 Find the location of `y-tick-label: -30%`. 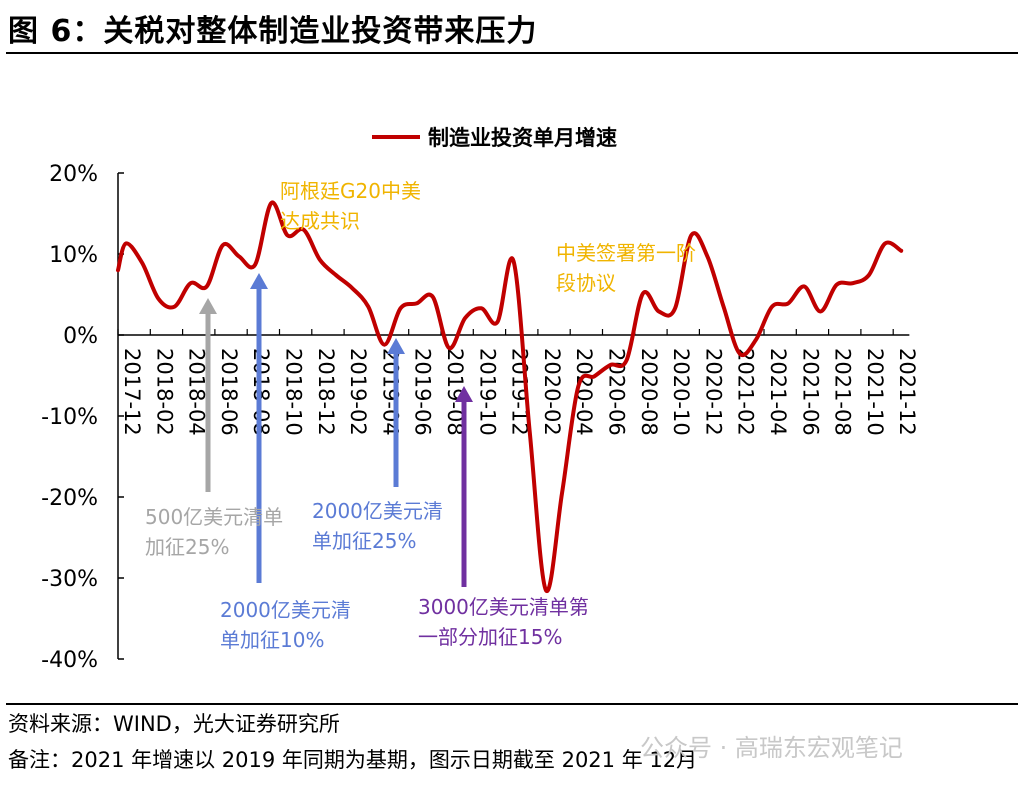

y-tick-label: -30% is located at coordinates (69, 579).